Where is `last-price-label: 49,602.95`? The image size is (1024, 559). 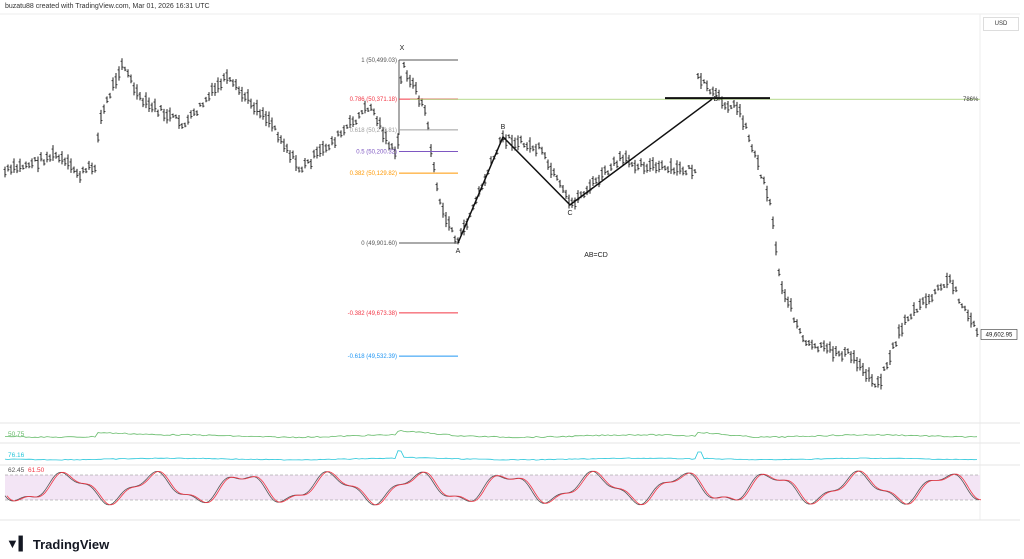 last-price-label: 49,602.95 is located at coordinates (999, 335).